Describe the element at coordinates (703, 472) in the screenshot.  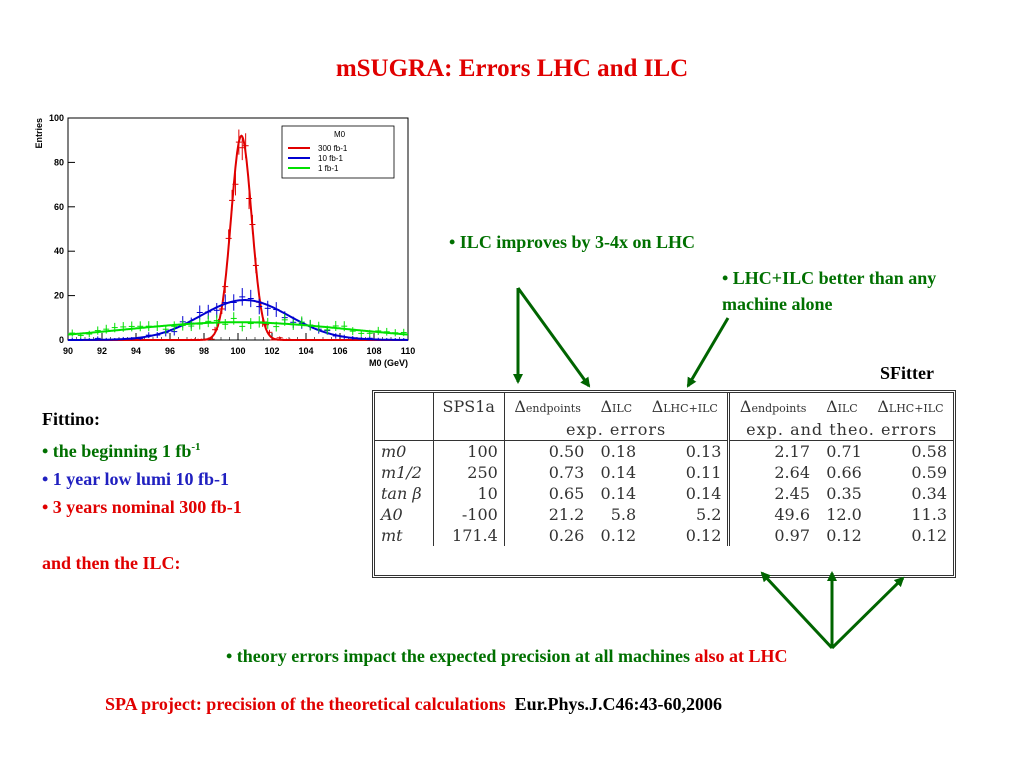
I see `value-cell: 0.11` at that location.